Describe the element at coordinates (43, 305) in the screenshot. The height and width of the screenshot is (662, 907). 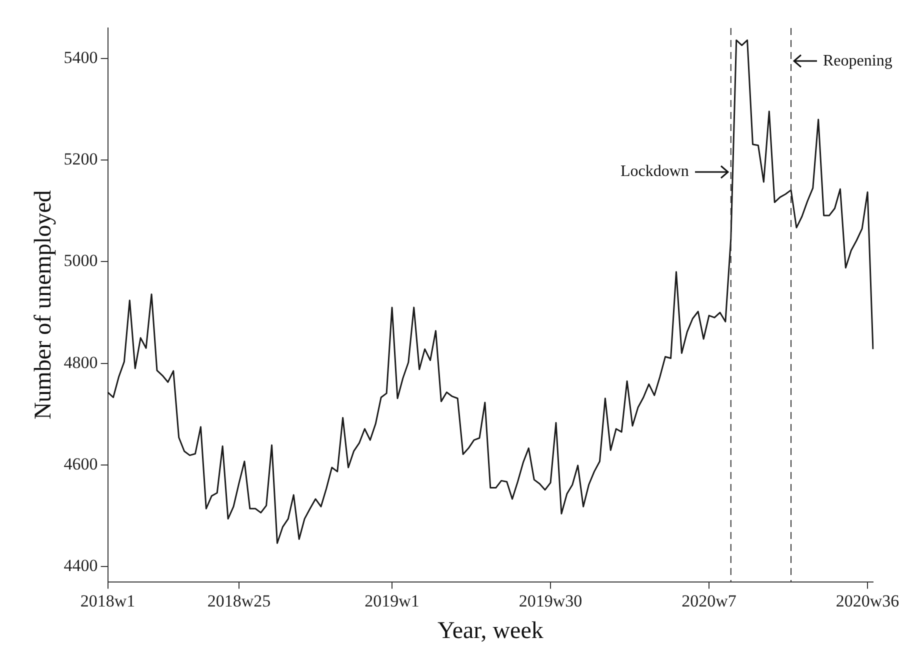
I see `y-axis-title: Number of unemployed` at that location.